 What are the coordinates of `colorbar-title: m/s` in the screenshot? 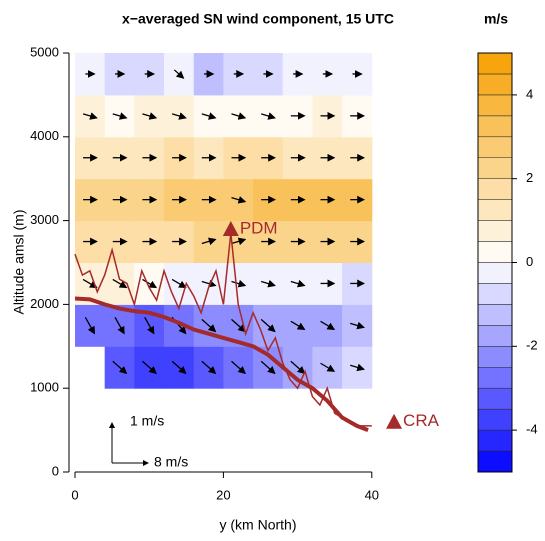 It's located at (496, 19).